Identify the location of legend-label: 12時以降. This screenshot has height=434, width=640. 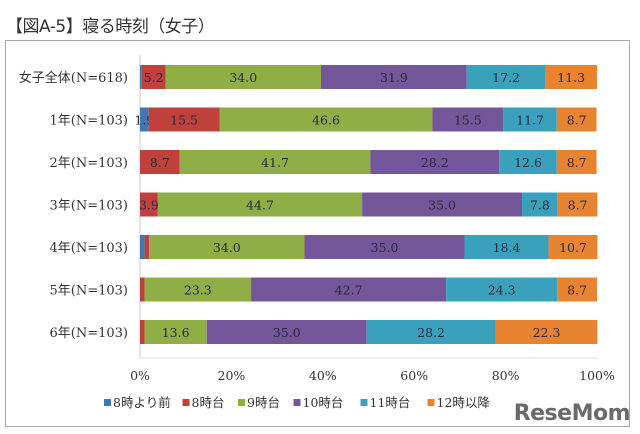
(464, 402).